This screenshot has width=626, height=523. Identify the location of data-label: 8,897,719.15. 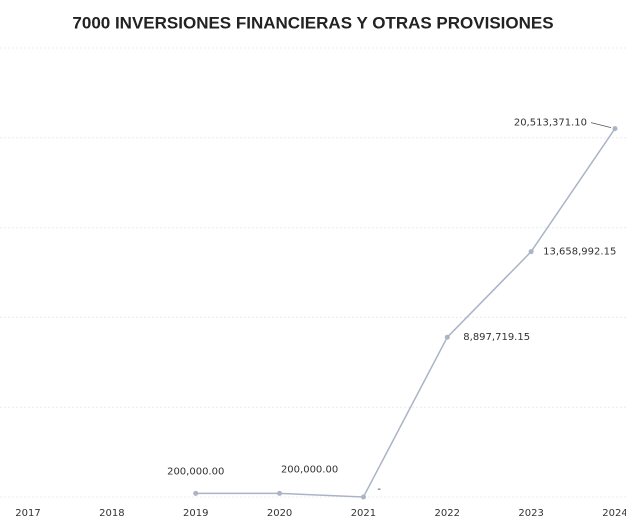
(496, 337).